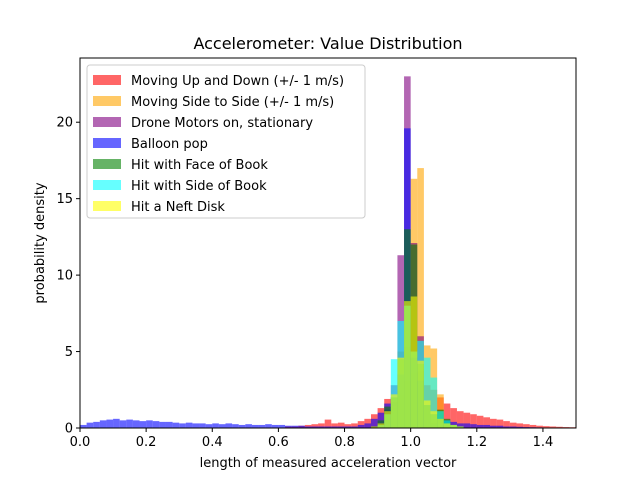 The height and width of the screenshot is (480, 640). What do you see at coordinates (199, 186) in the screenshot?
I see `legend-entry: Hit with Side of Book` at bounding box center [199, 186].